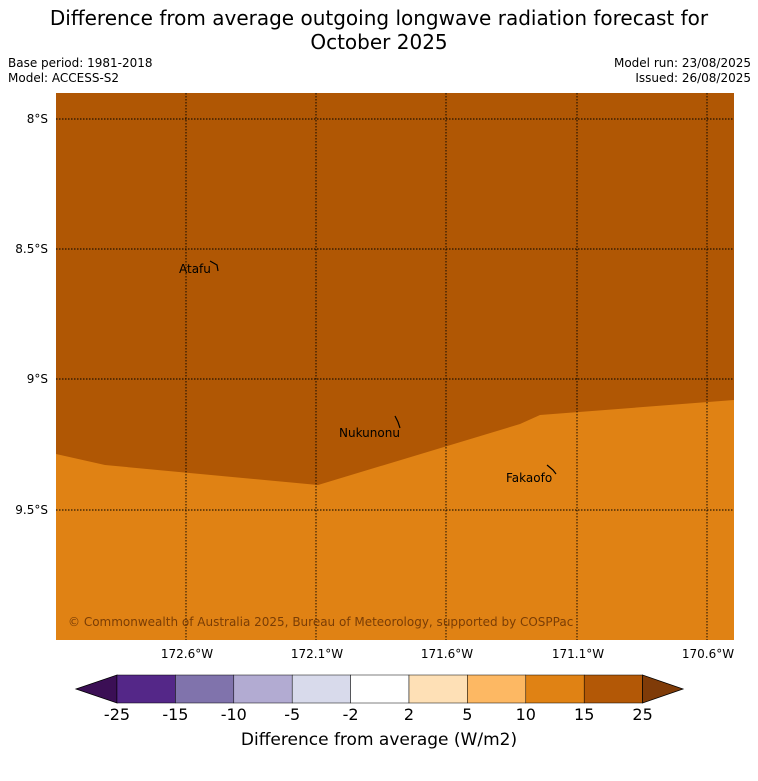 This screenshot has width=758, height=781. I want to click on islands, so click(383, 367).